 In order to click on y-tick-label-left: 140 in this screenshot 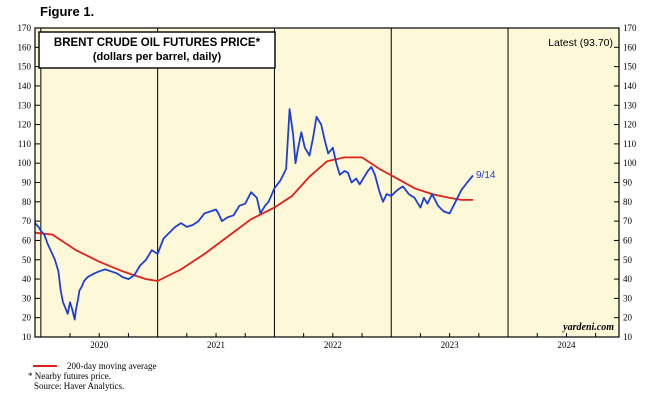, I will do `click(25, 86)`.